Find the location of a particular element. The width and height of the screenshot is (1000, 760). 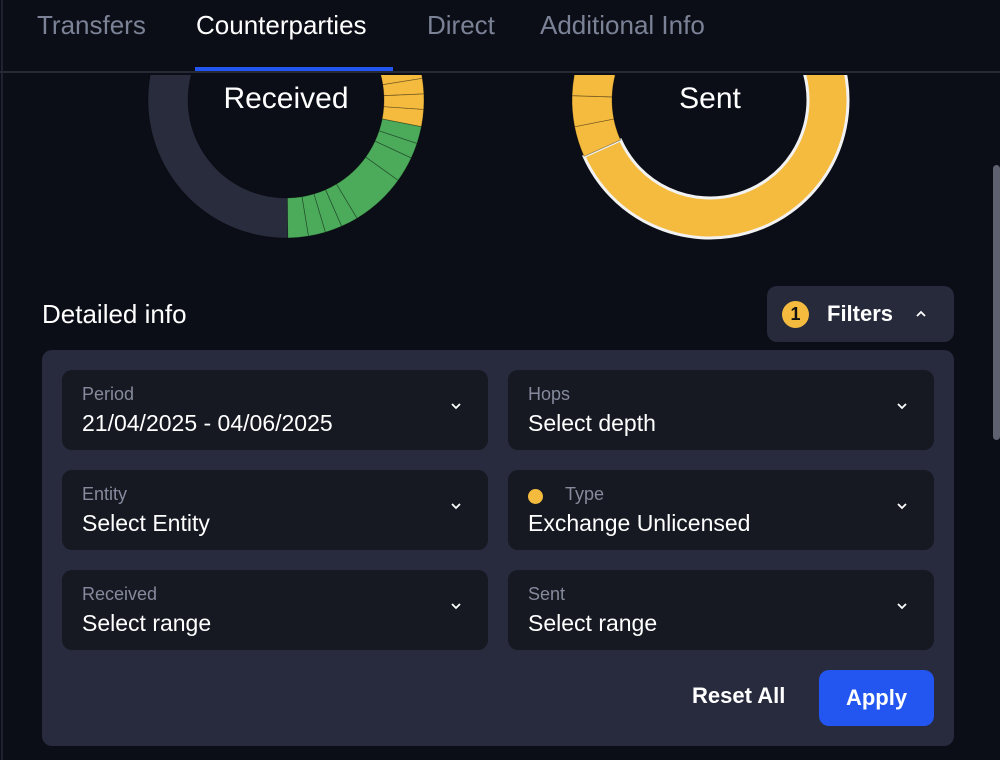

filters-label: Filters is located at coordinates (860, 313).